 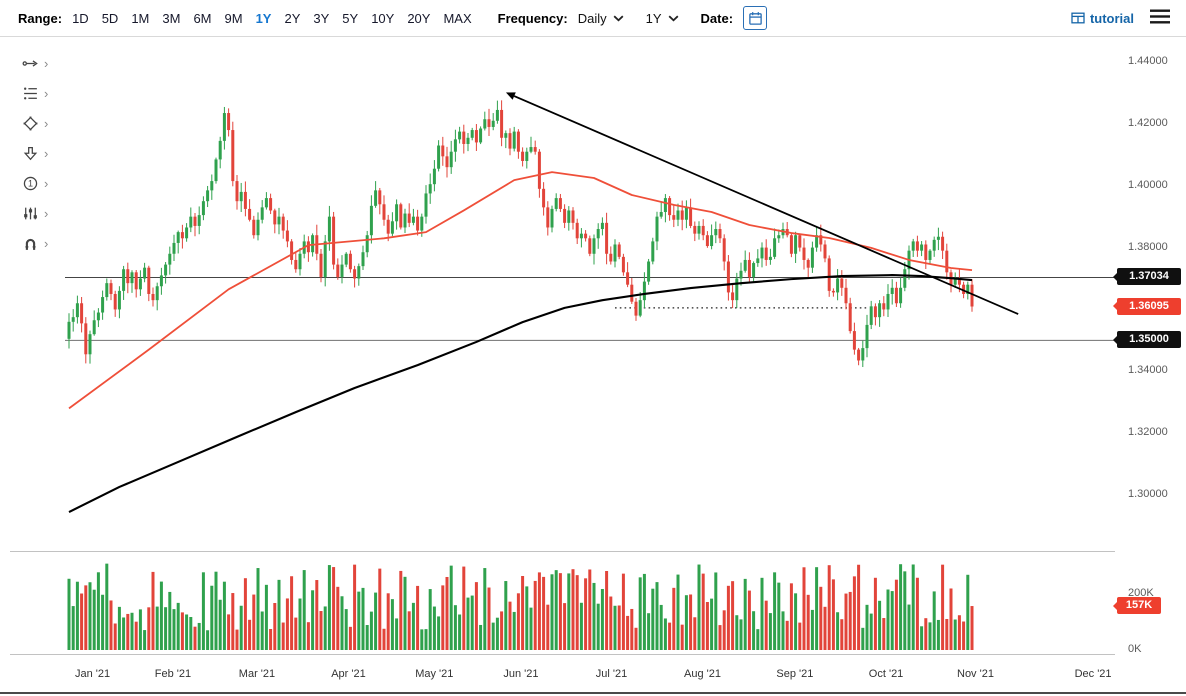 I want to click on range-selector: 1D 5D 1M 3M 6M 9M 1Y 2Y 3Y 5Y 10Y 20Y MAX, so click(x=272, y=18).